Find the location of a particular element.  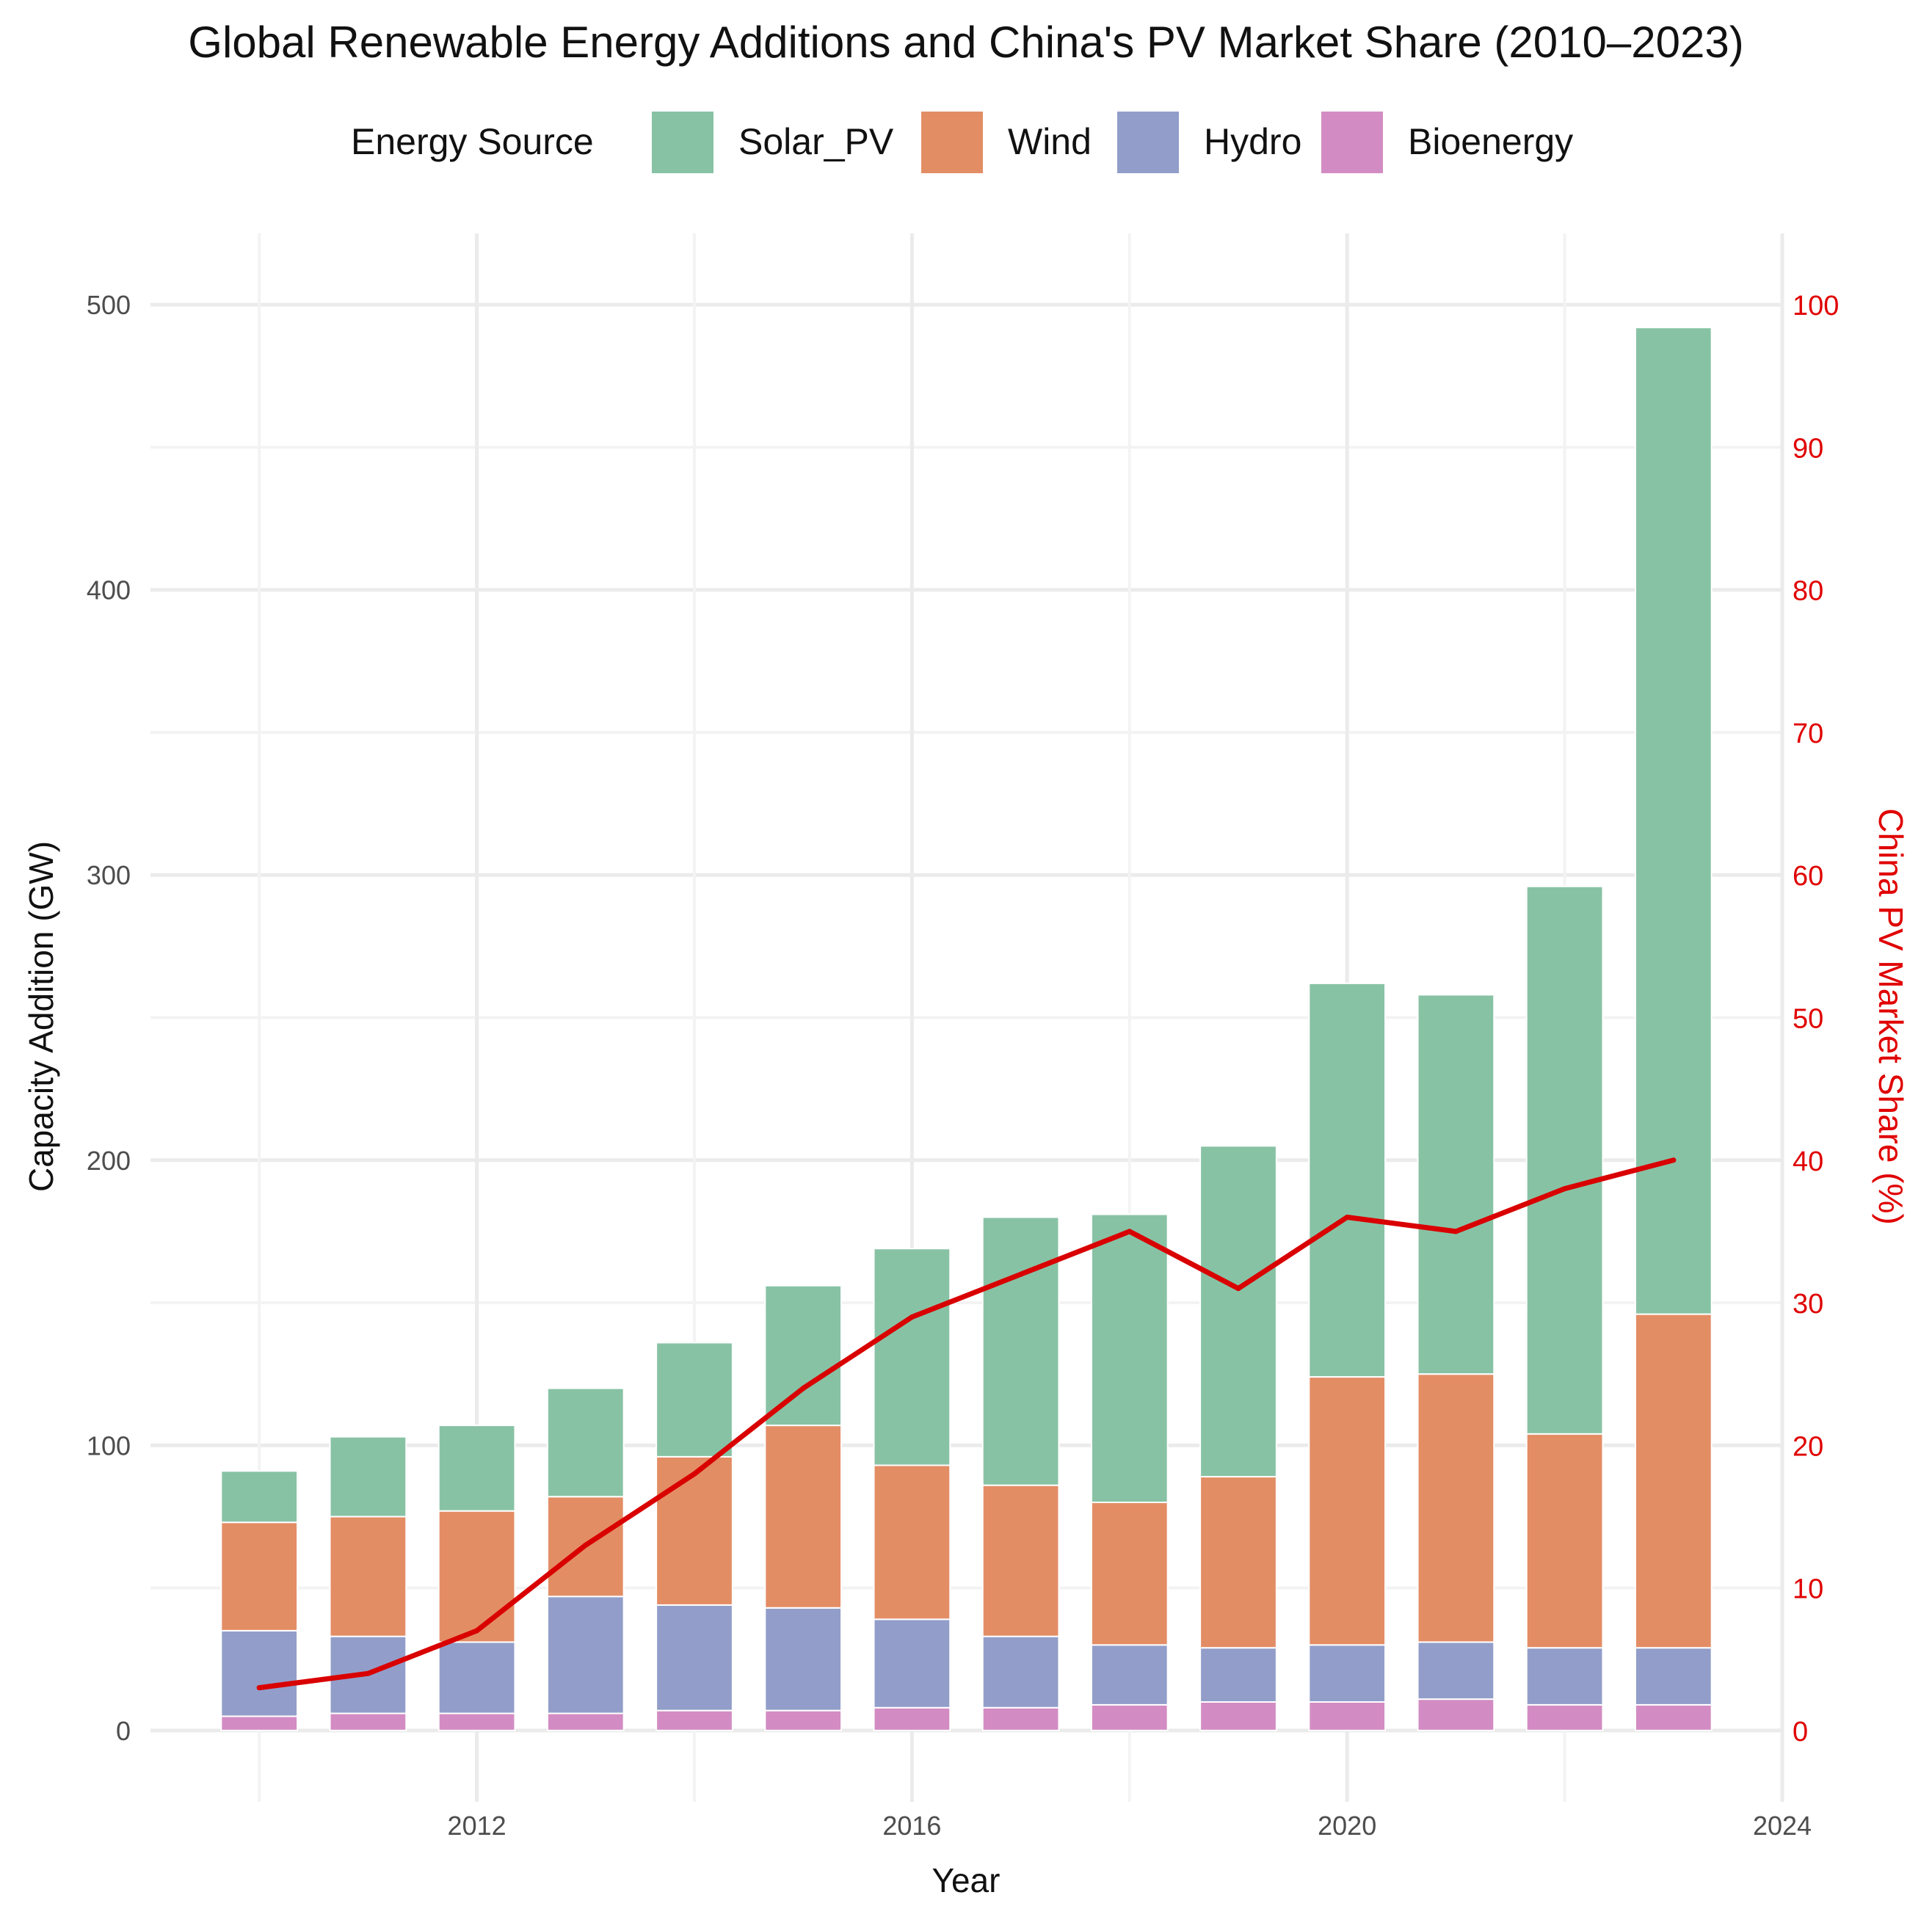

china-pv-share-point-2020 is located at coordinates (1347, 1217).